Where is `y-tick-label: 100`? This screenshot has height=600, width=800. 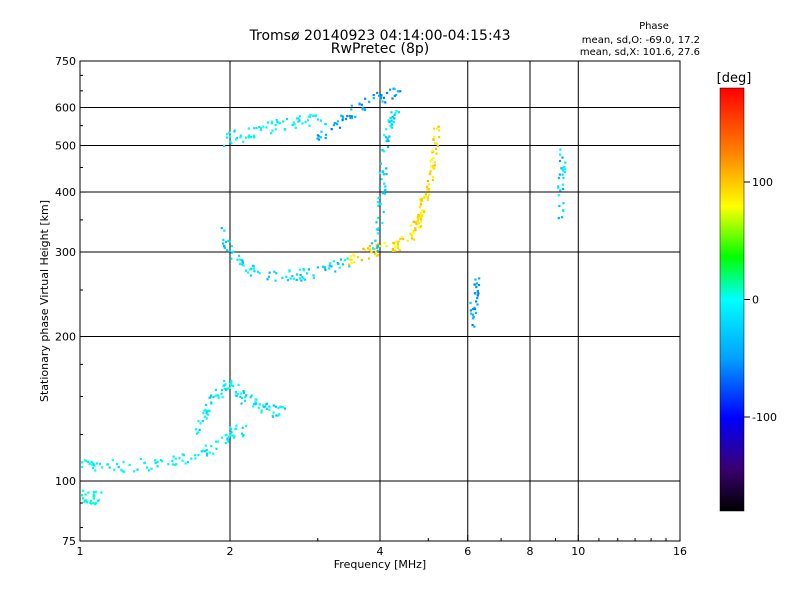 y-tick-label: 100 is located at coordinates (65, 481).